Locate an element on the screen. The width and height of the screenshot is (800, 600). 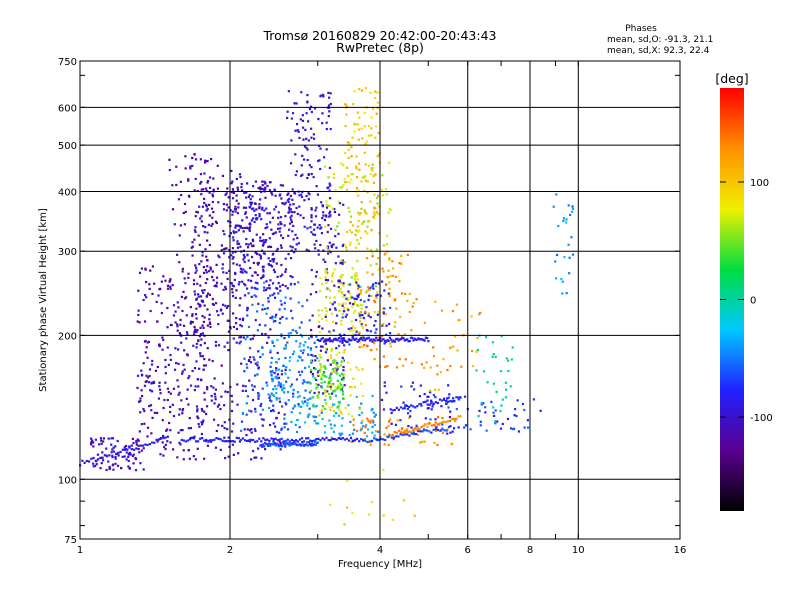
colorbar-tick-label: 0 is located at coordinates (753, 301).